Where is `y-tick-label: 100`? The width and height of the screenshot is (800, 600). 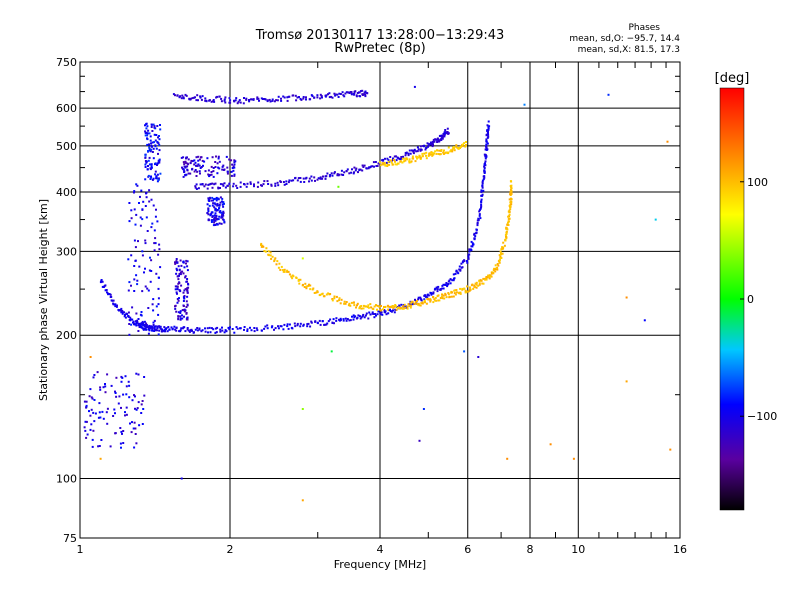 y-tick-label: 100 is located at coordinates (66, 479).